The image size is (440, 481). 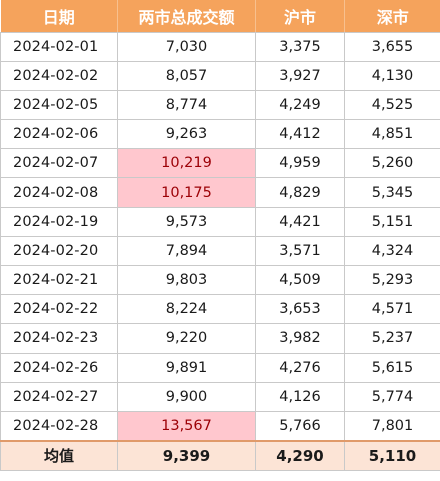 What do you see at coordinates (392, 455) in the screenshot?
I see `average-sz: 5,110` at bounding box center [392, 455].